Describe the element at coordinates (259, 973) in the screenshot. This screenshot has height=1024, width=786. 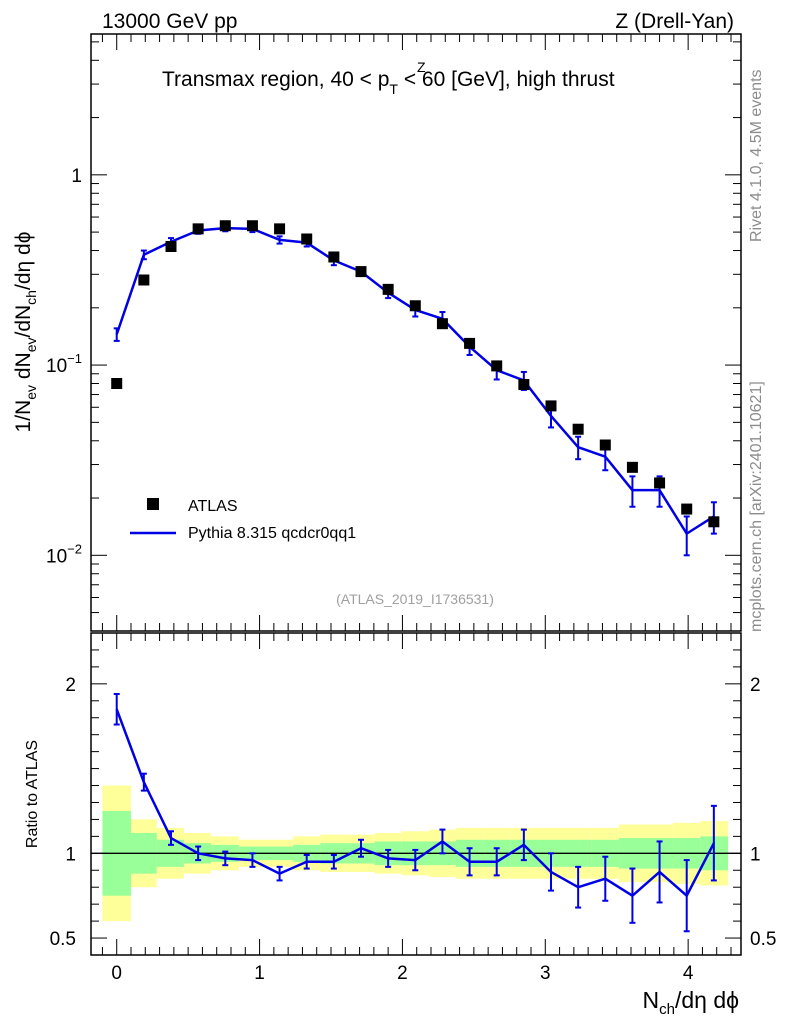
I see `x-tick-label: 1` at that location.